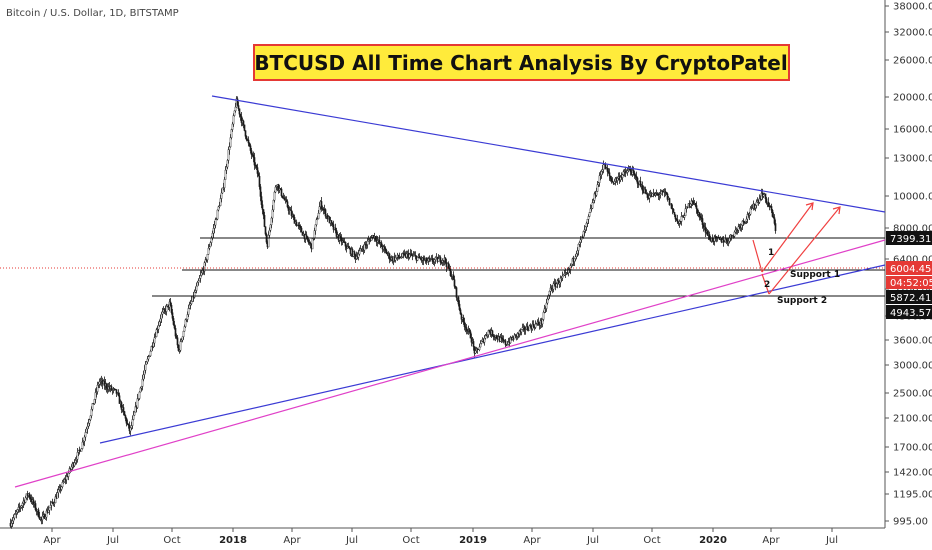 The width and height of the screenshot is (932, 550). What do you see at coordinates (910, 239) in the screenshot?
I see `price-tag-7399-label: 7399.31` at bounding box center [910, 239].